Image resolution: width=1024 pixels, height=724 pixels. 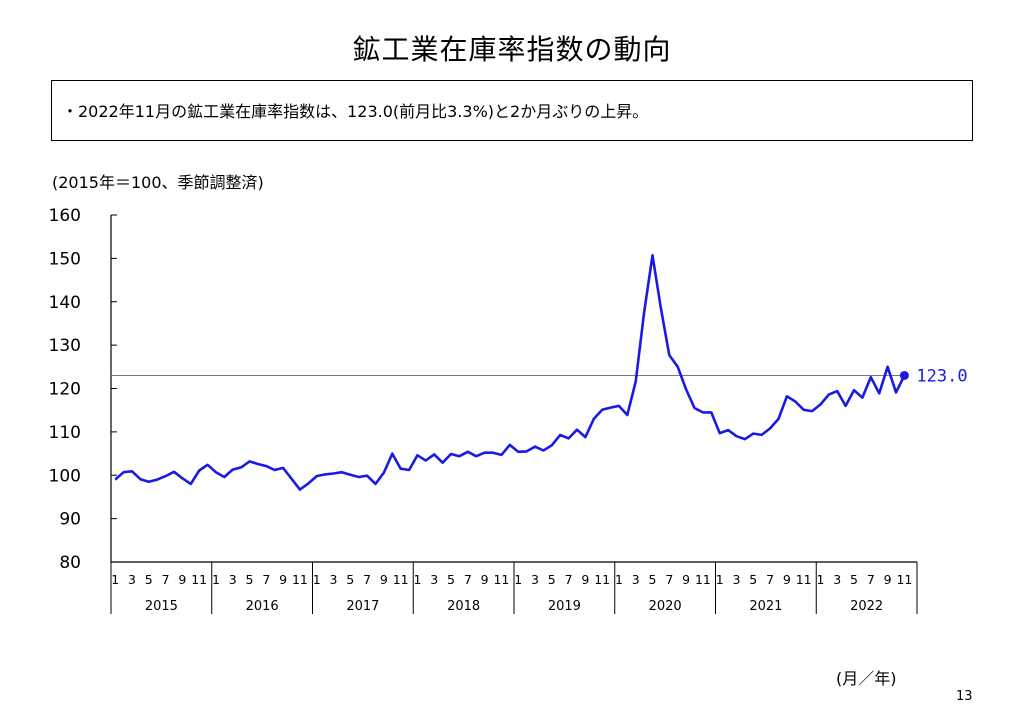 I want to click on y-axis-labels: 80 90 100 110 120 130 140 150 160, so click(x=65, y=389).